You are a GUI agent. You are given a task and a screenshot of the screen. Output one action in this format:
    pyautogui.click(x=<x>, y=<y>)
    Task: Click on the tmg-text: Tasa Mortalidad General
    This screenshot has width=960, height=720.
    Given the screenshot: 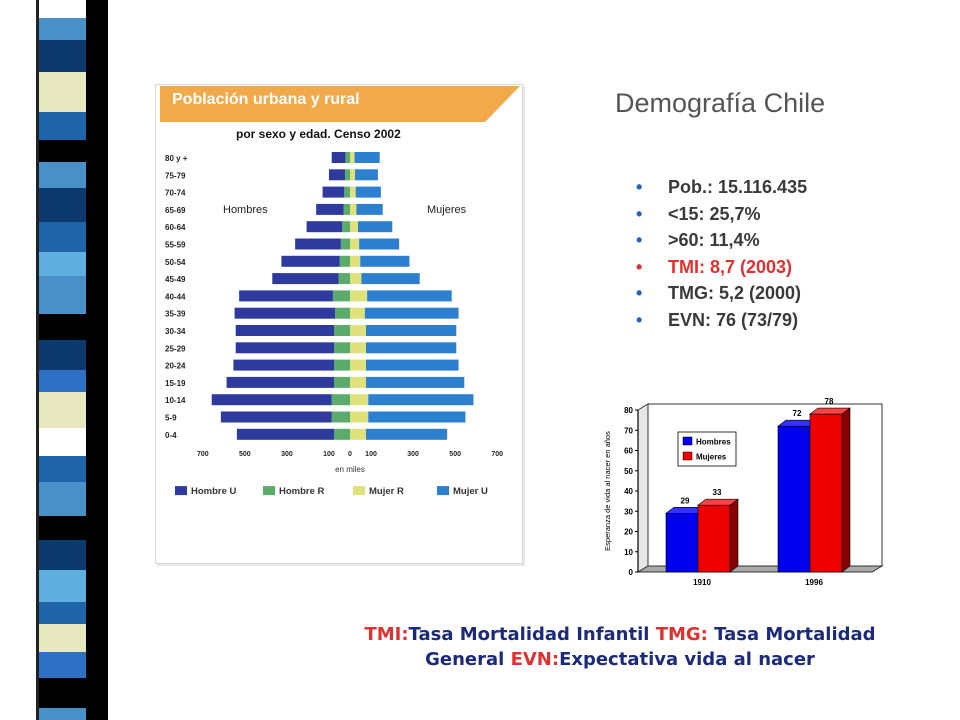 What is the action you would take?
    pyautogui.click(x=650, y=647)
    